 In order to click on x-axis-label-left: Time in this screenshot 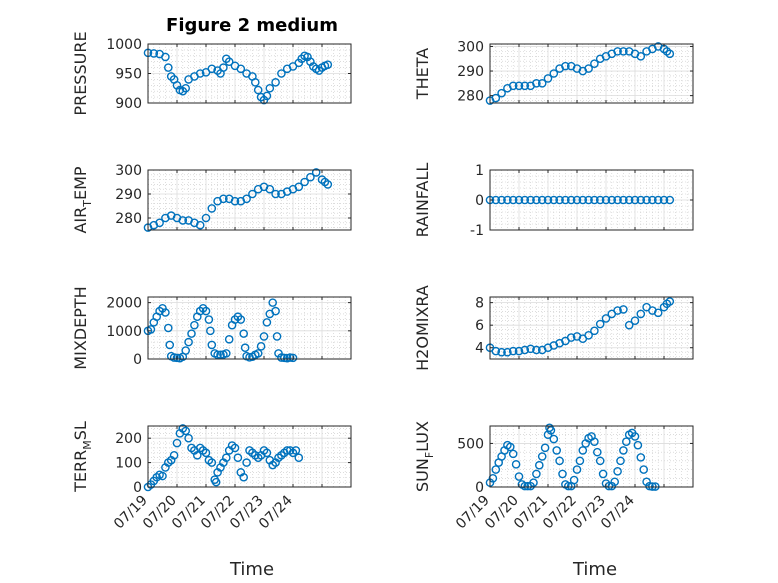, I will do `click(251, 569)`.